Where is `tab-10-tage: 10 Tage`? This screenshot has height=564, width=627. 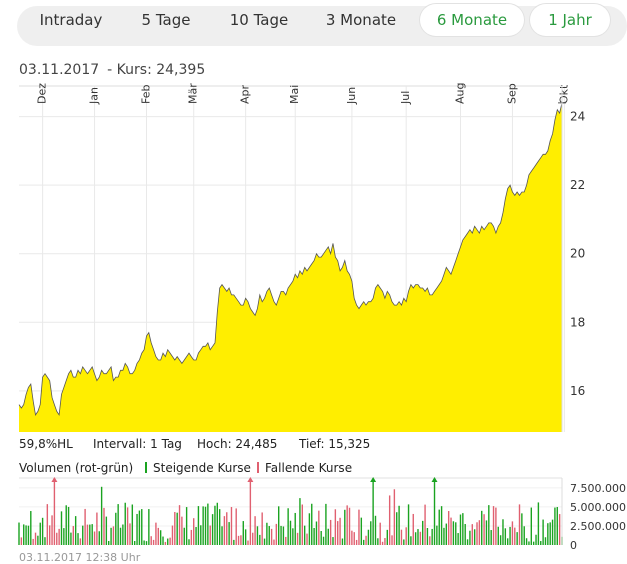
tab-10-tage: 10 Tage is located at coordinates (259, 20).